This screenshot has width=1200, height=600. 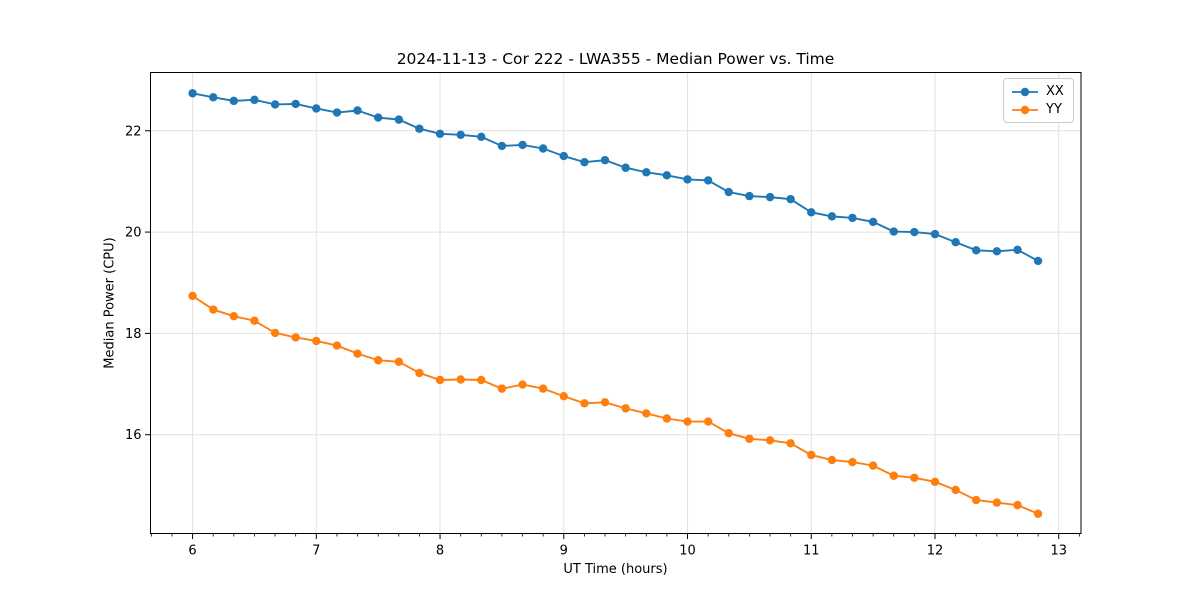 What do you see at coordinates (148, 283) in the screenshot?
I see `y-axis-ticks` at bounding box center [148, 283].